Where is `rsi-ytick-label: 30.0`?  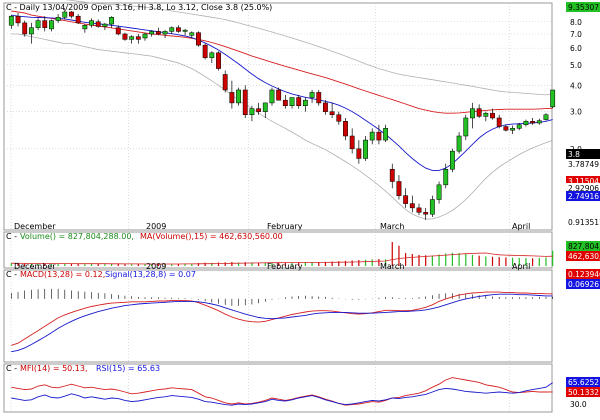
rsi-ytick-label: 30.0 is located at coordinates (578, 404).